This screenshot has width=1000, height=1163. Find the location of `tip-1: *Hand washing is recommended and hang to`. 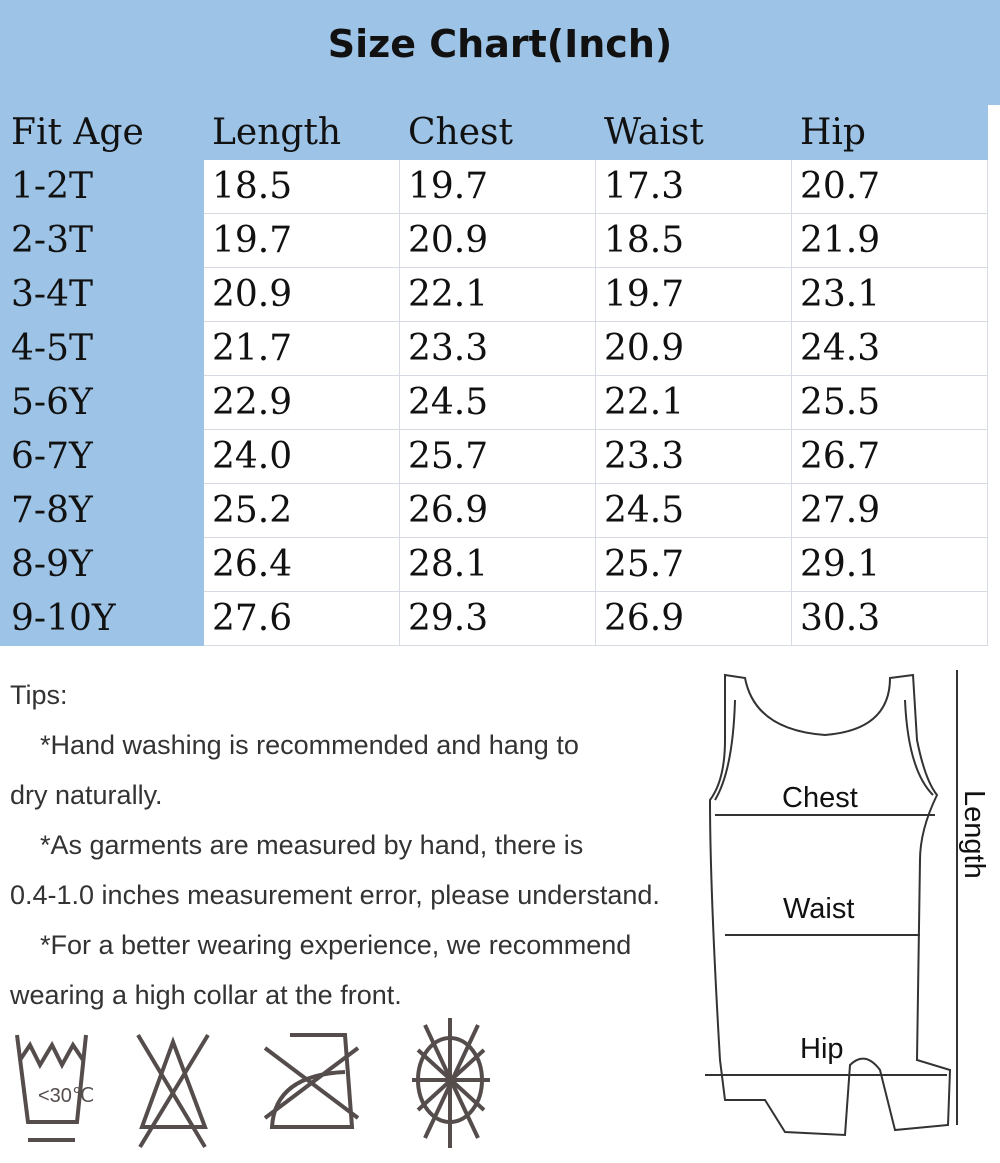

tip-1: *Hand washing is recommended and hang to is located at coordinates (309, 745).